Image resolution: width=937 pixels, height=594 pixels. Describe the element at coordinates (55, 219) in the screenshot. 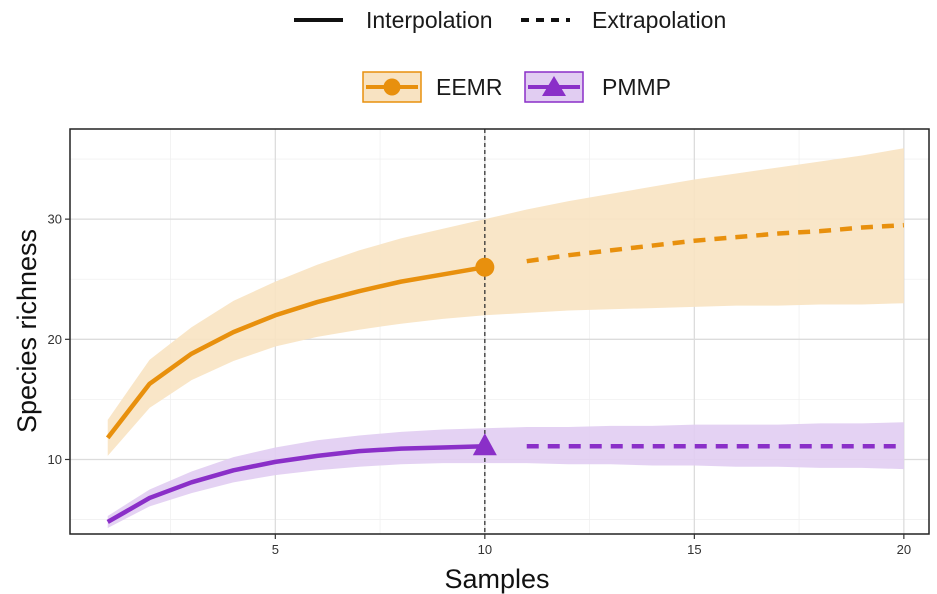

I see `y-tick-label: 30` at that location.